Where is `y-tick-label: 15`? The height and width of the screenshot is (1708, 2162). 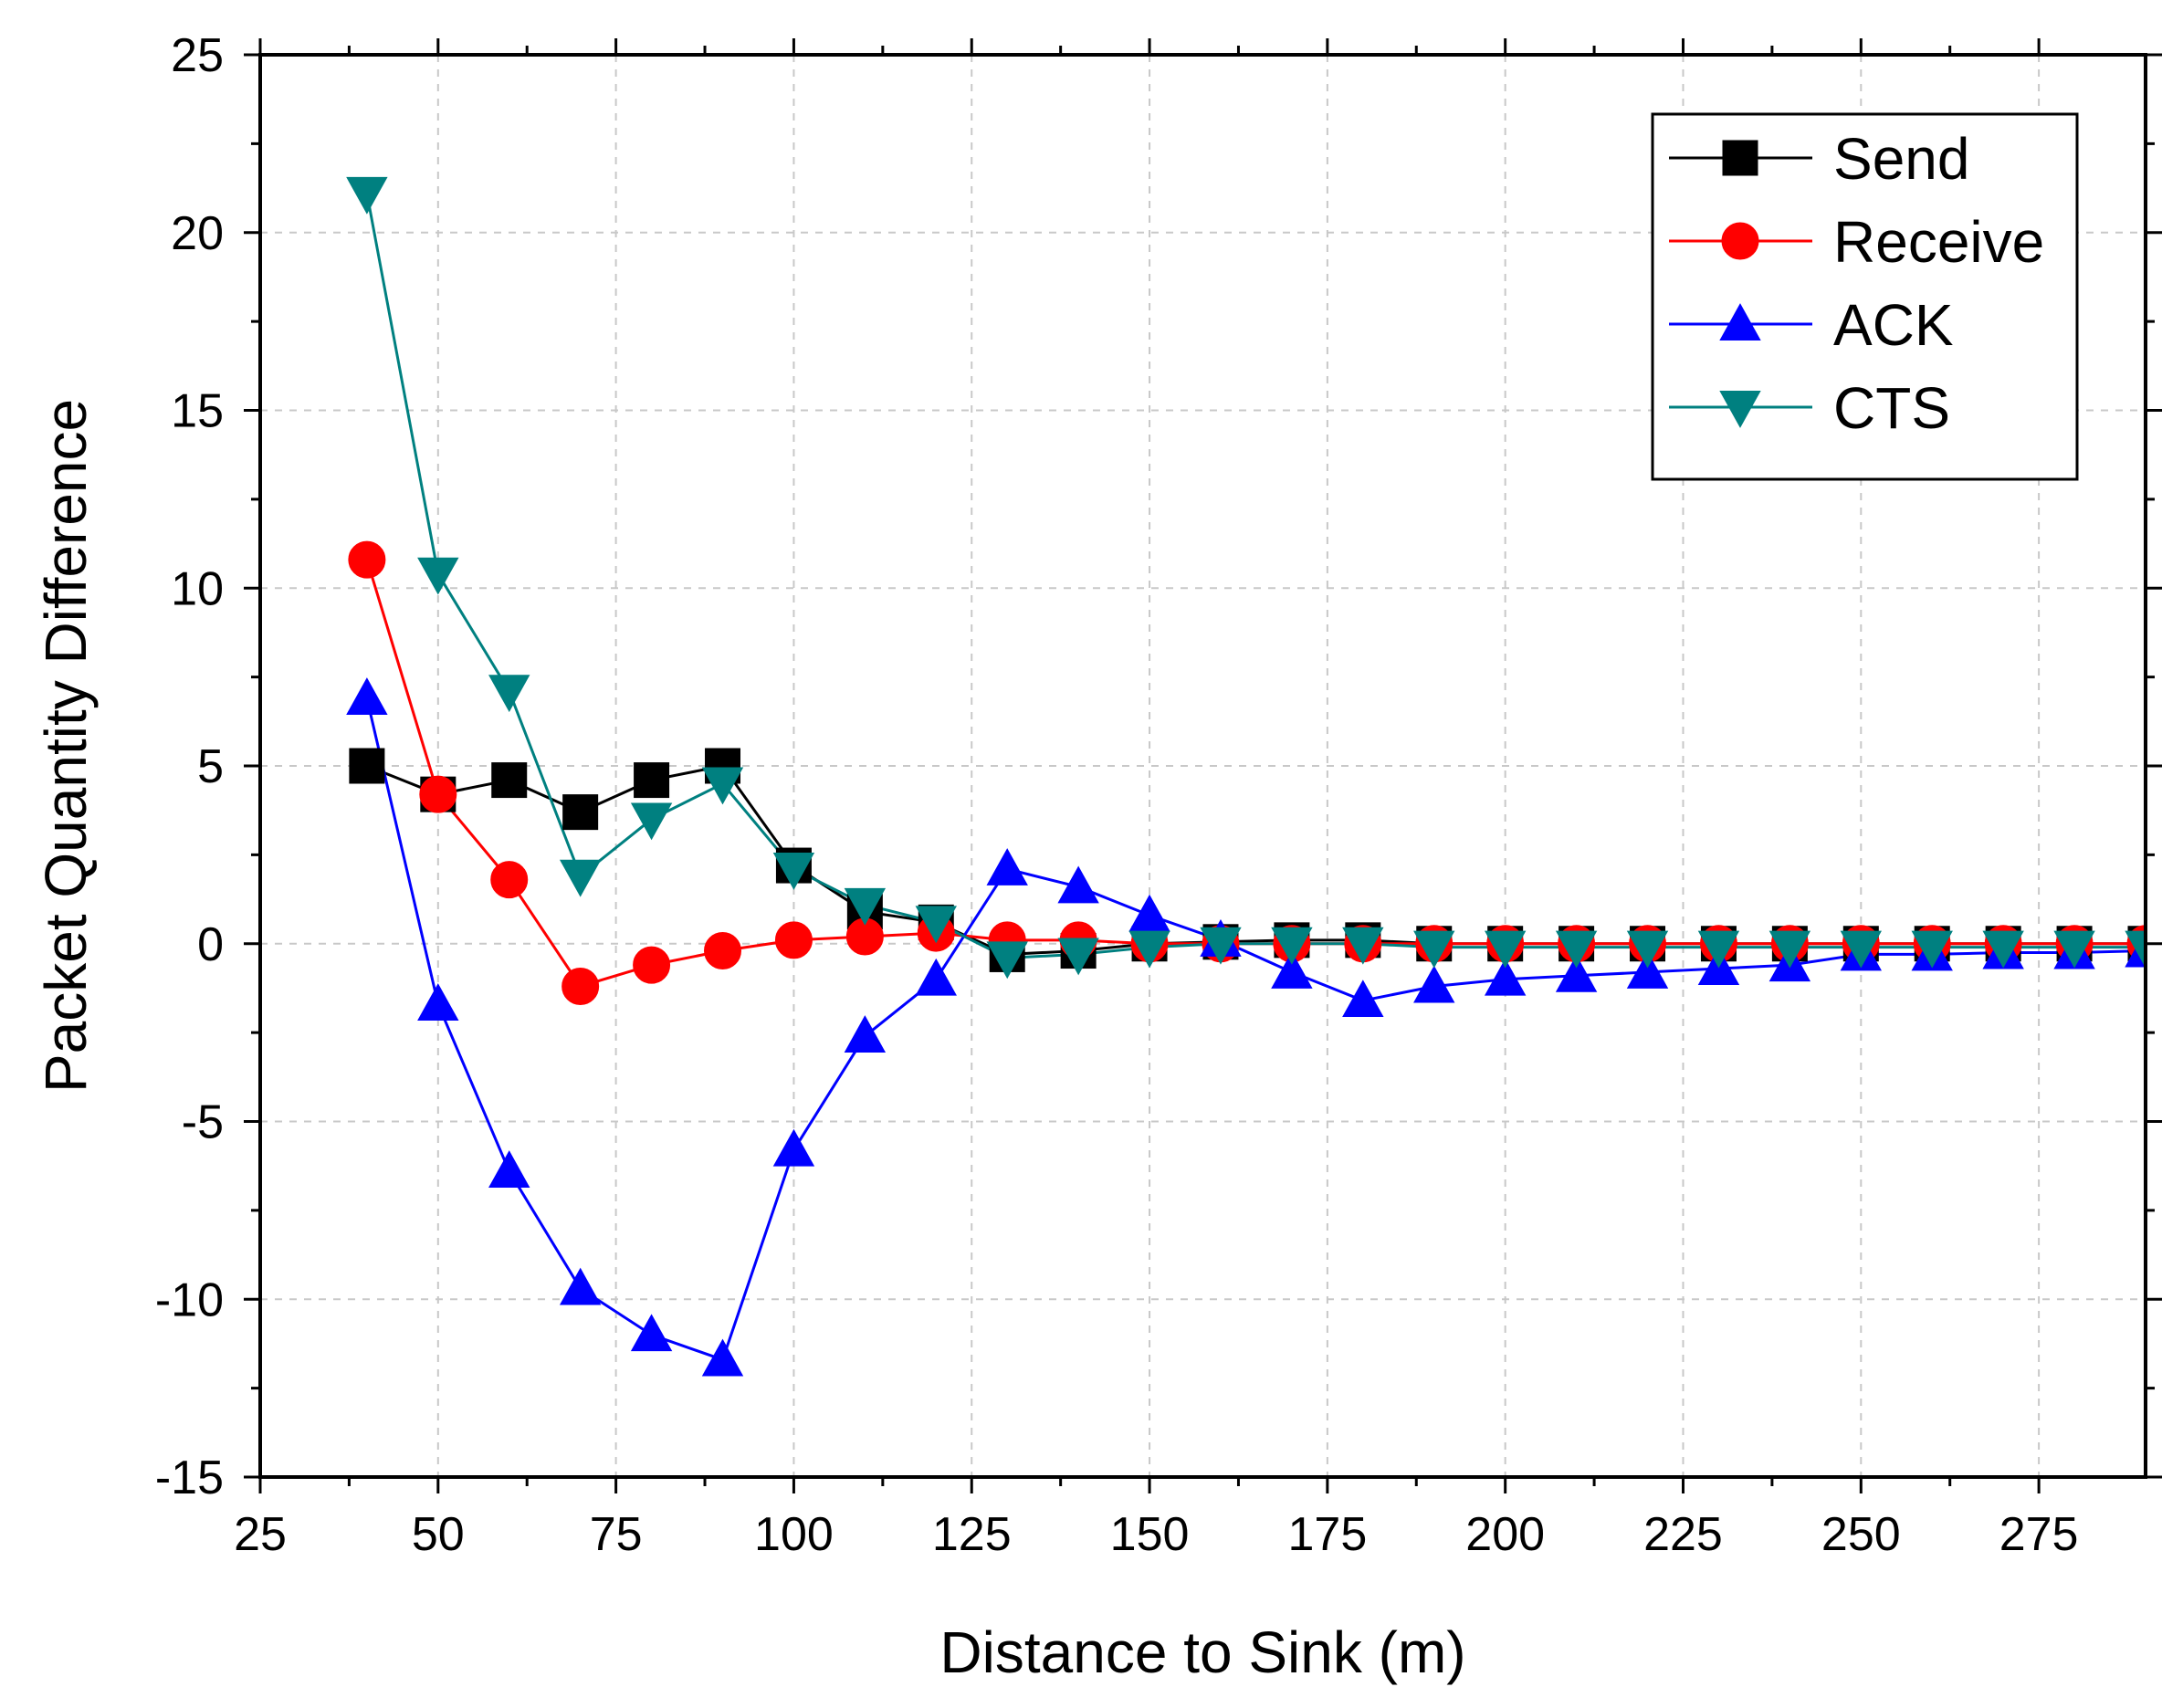 y-tick-label: 15 is located at coordinates (198, 411).